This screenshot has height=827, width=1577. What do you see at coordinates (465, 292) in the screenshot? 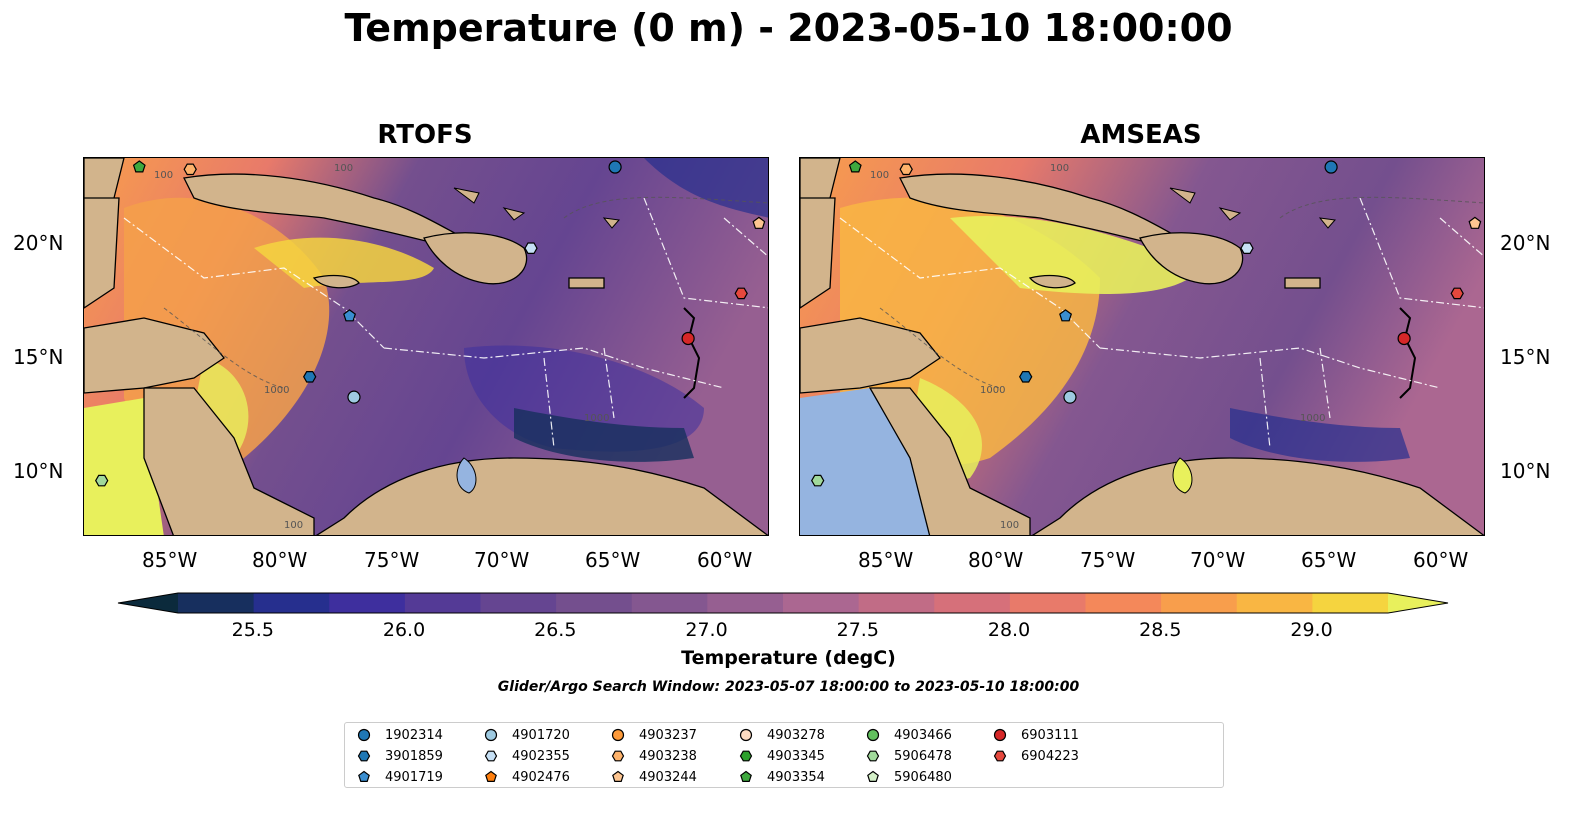
I see `bathymetry-contours` at bounding box center [465, 292].